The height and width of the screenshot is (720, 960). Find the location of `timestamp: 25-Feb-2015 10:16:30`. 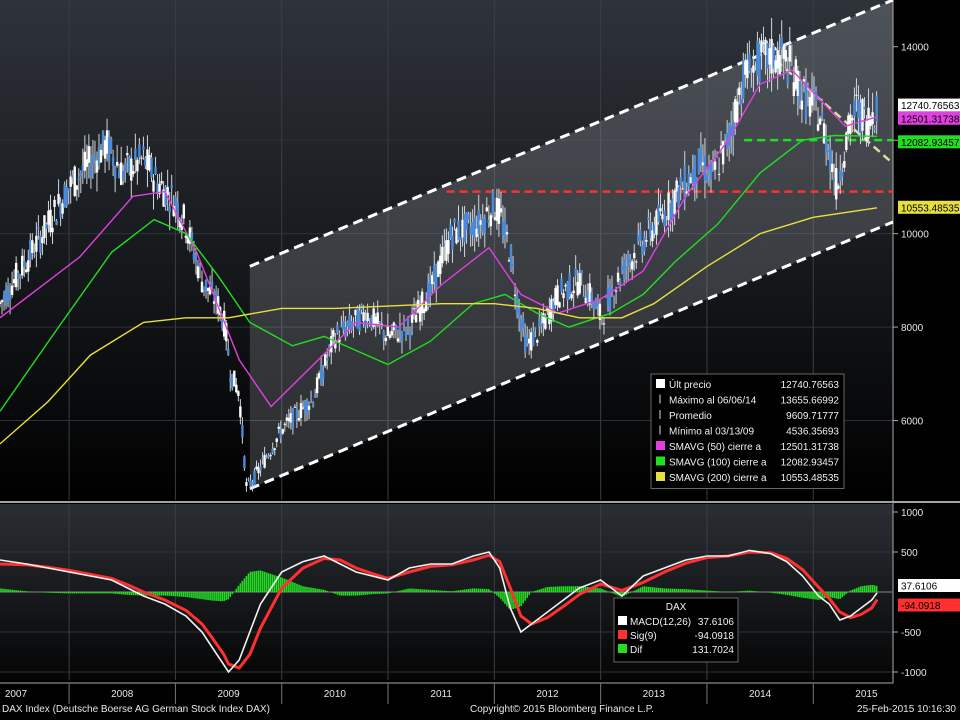

timestamp: 25-Feb-2015 10:16:30 is located at coordinates (906, 709).